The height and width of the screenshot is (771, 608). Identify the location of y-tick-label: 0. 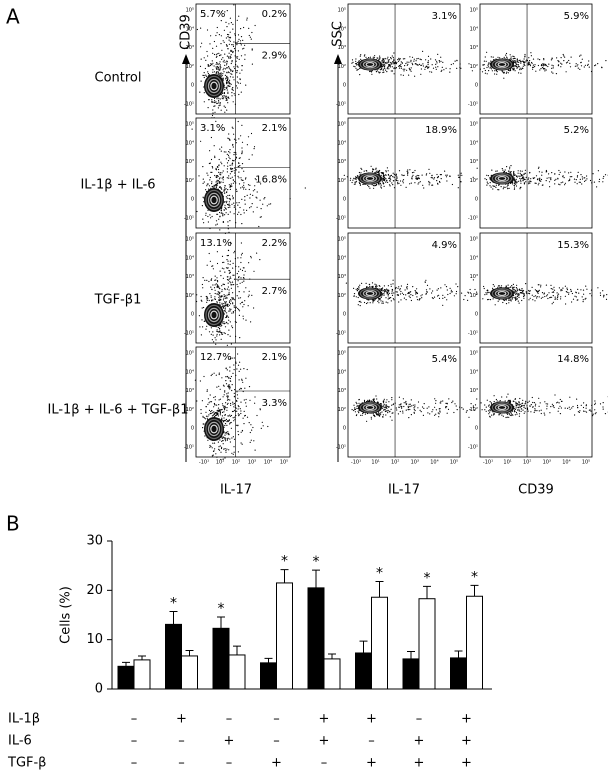
(344, 429).